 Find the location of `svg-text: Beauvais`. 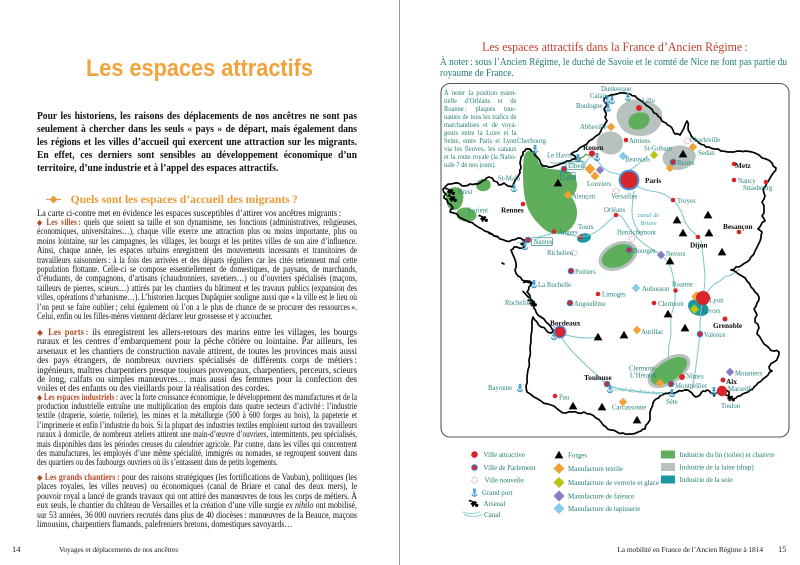

svg-text: Beauvais is located at coordinates (637, 160).